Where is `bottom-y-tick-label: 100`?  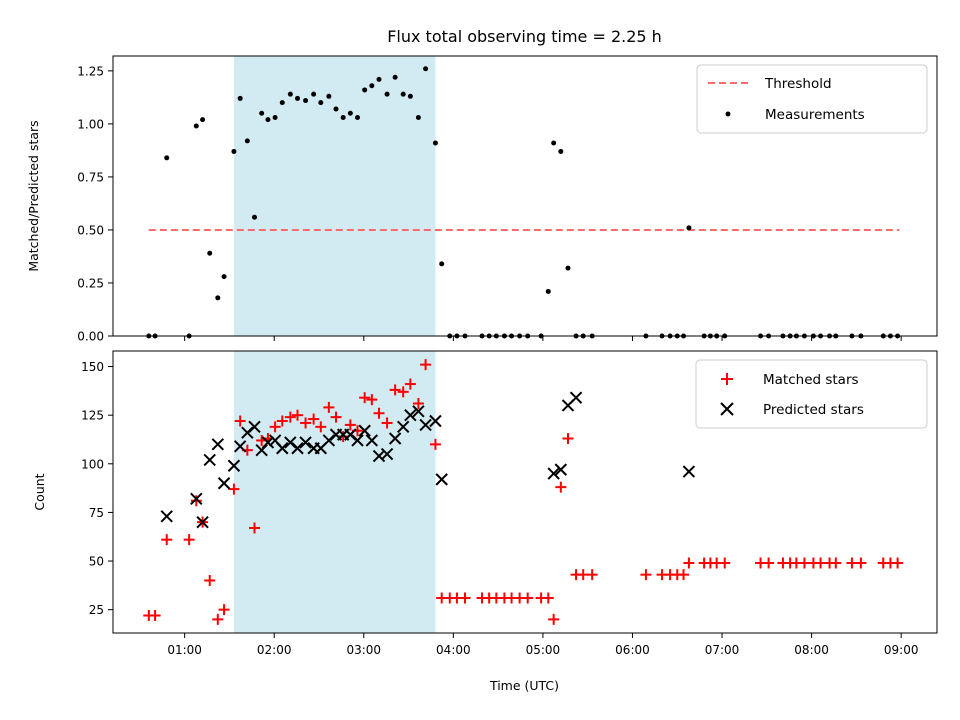
bottom-y-tick-label: 100 is located at coordinates (92, 464).